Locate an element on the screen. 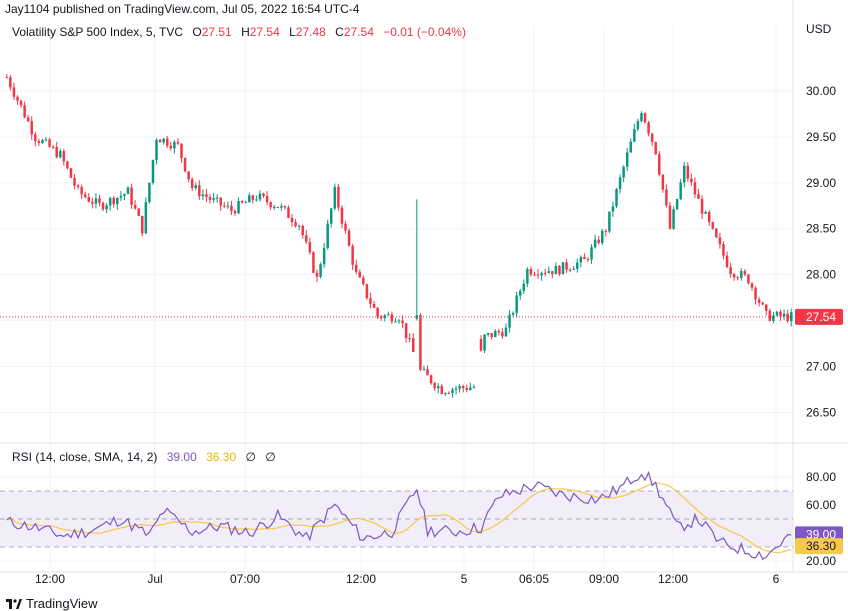 This screenshot has width=848, height=611. rsi-sma-tag is located at coordinates (819, 546).